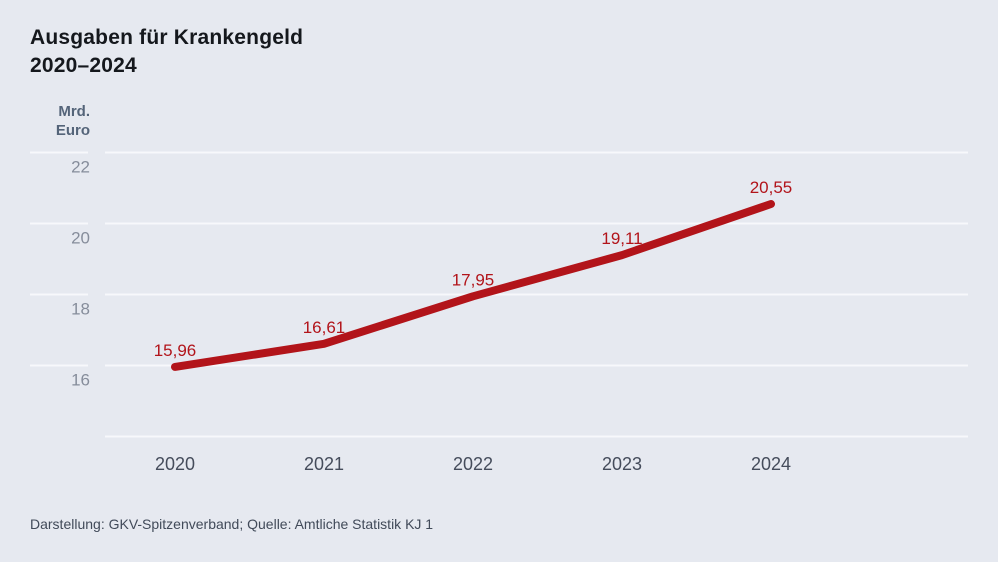 This screenshot has height=562, width=998. I want to click on y-tick-label: 22, so click(80, 167).